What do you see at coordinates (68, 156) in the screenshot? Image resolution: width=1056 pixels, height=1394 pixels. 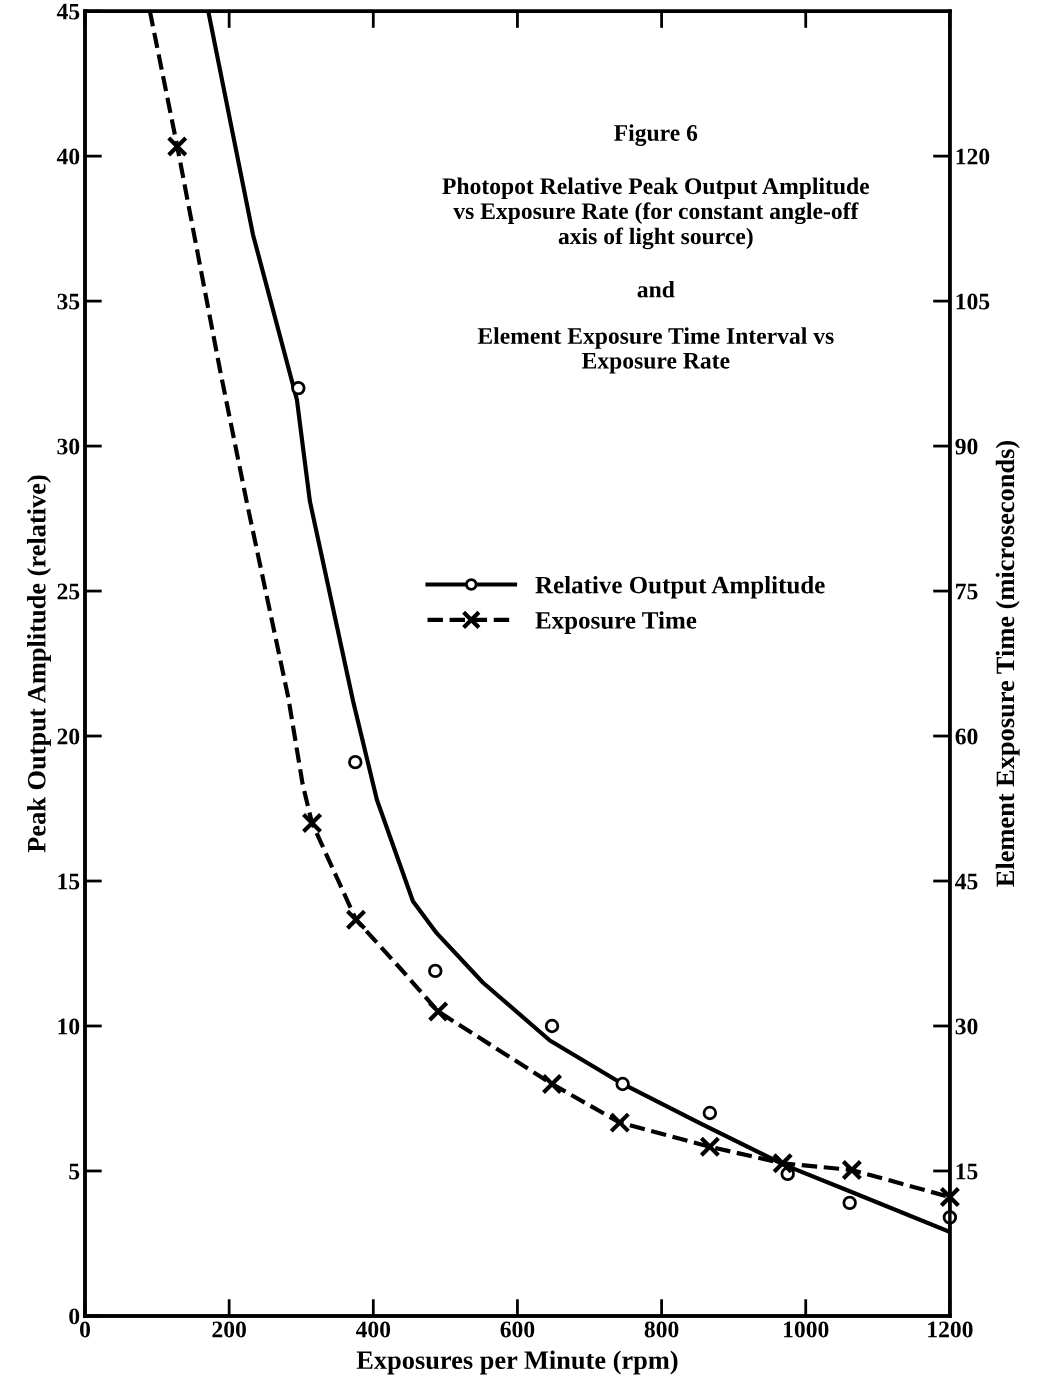 I see `y-tick-label: 40` at bounding box center [68, 156].